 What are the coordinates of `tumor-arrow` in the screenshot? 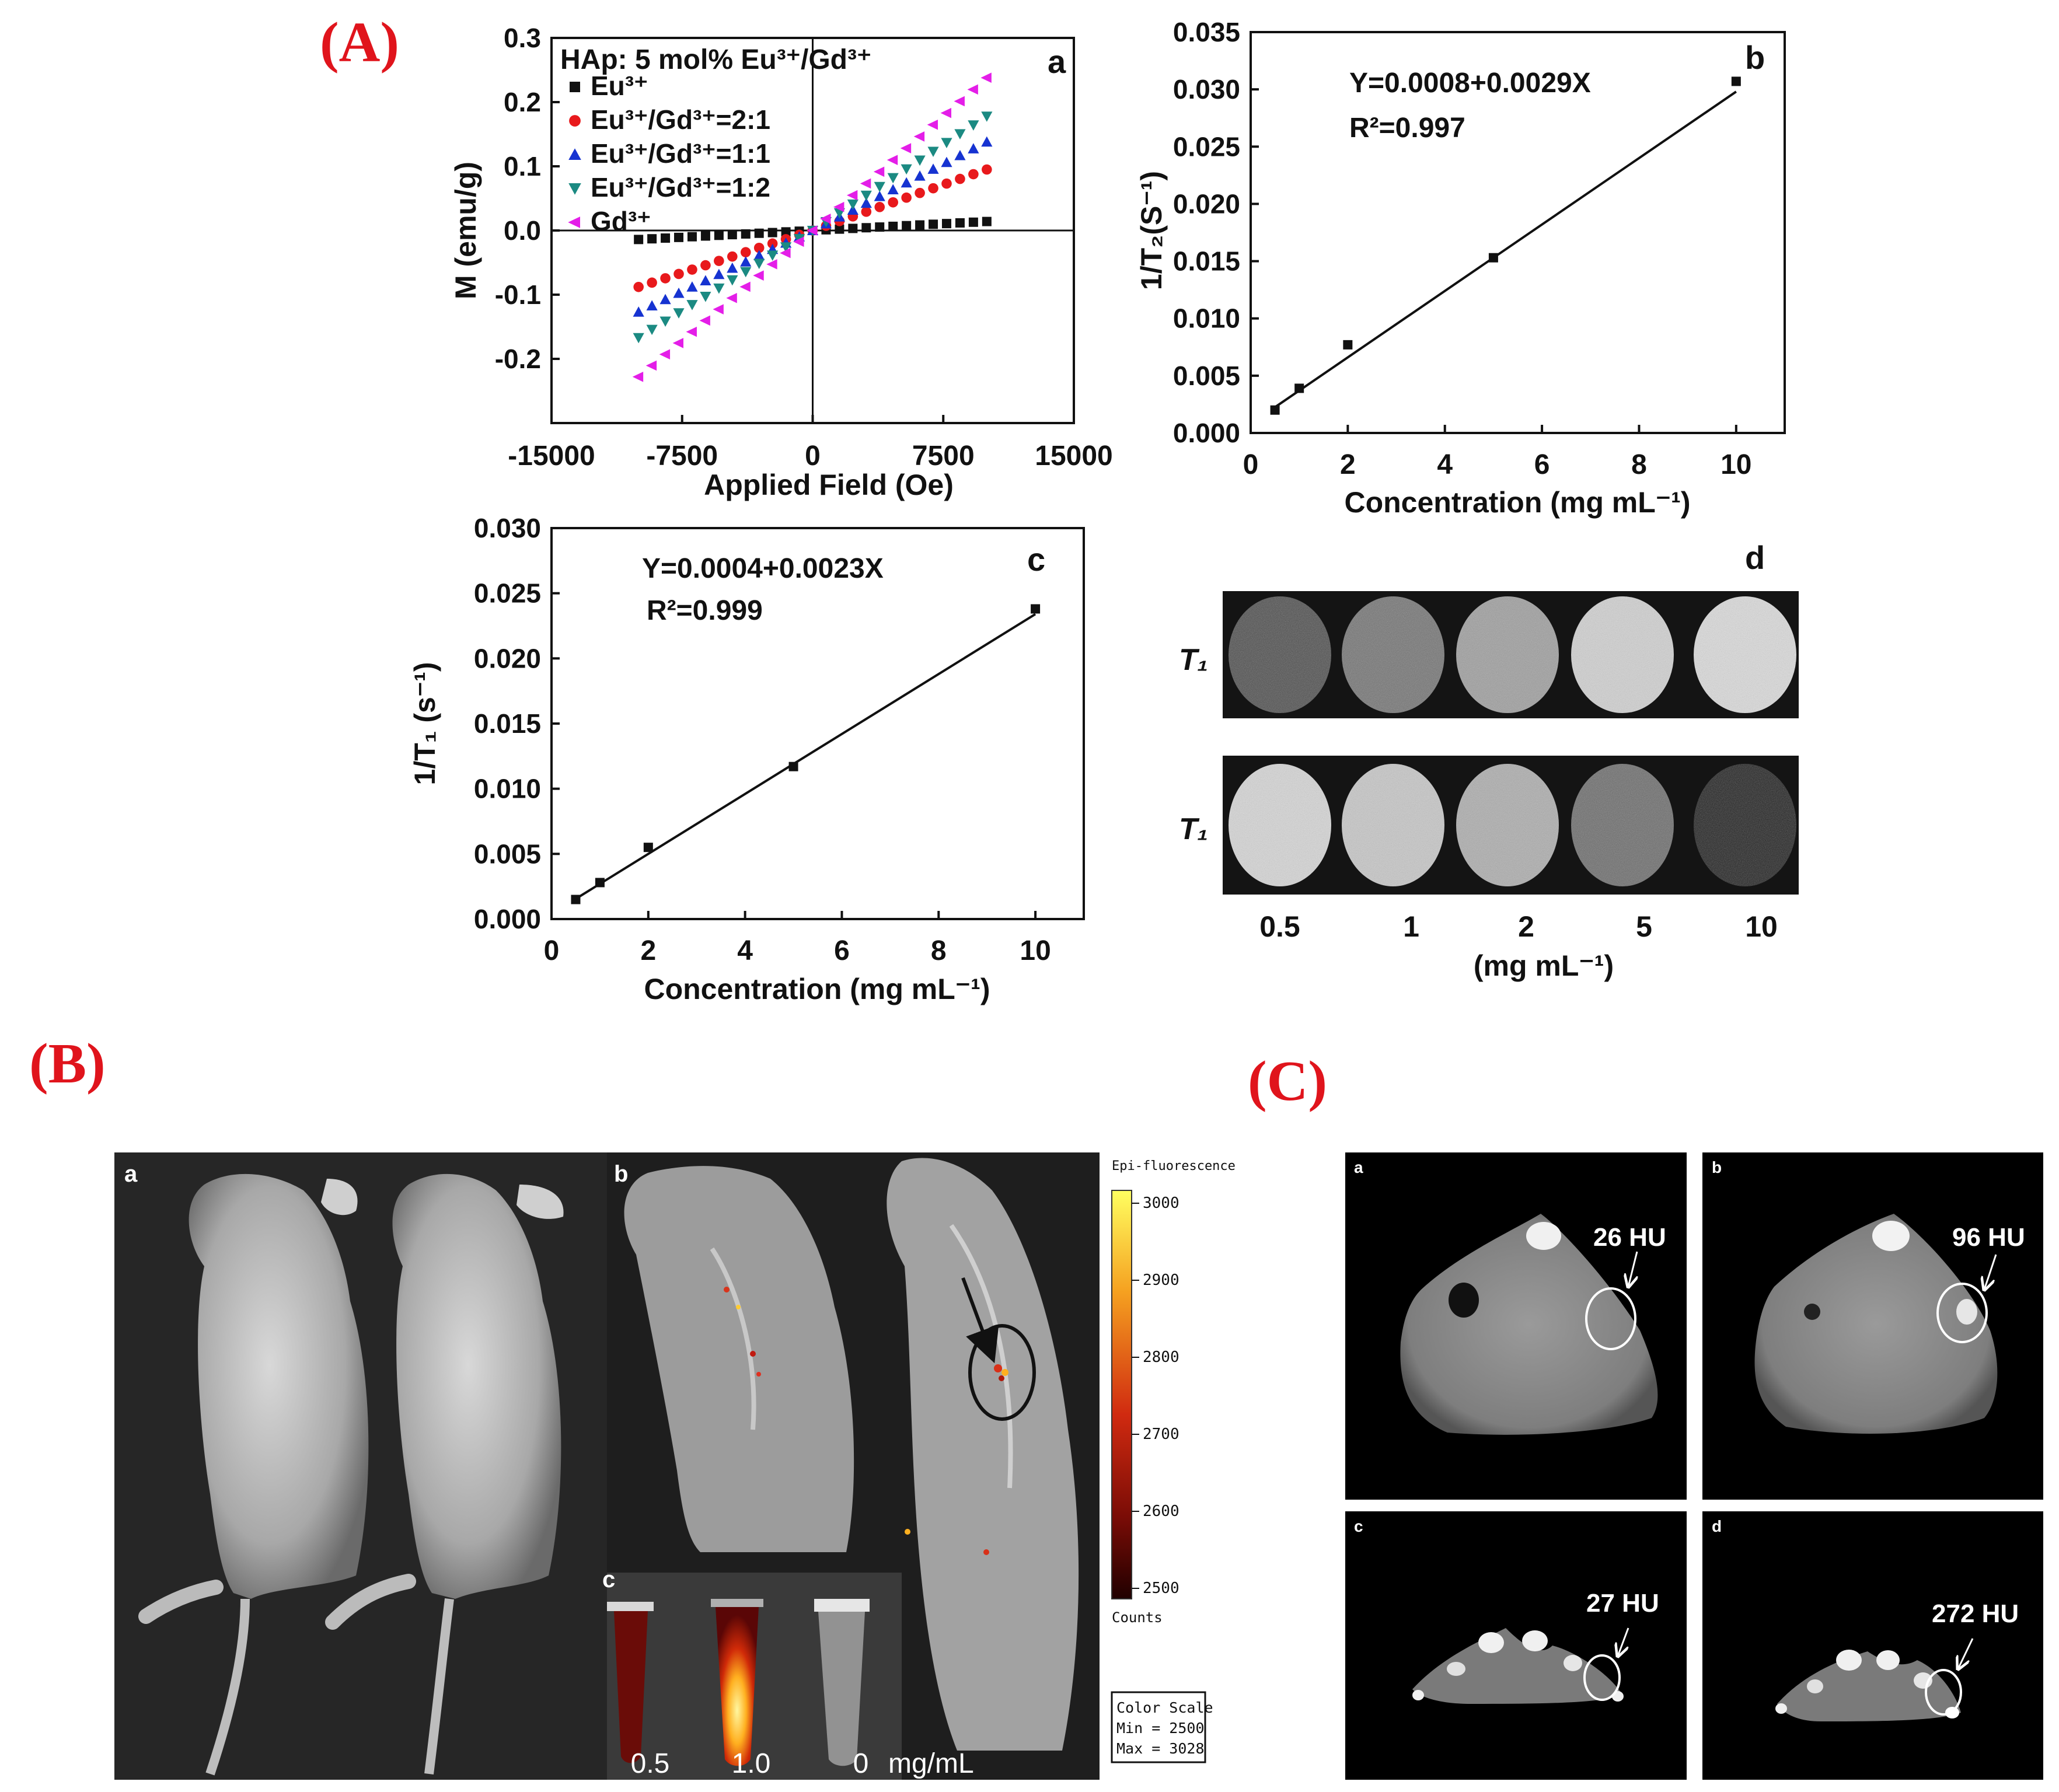 It's located at (980, 1321).